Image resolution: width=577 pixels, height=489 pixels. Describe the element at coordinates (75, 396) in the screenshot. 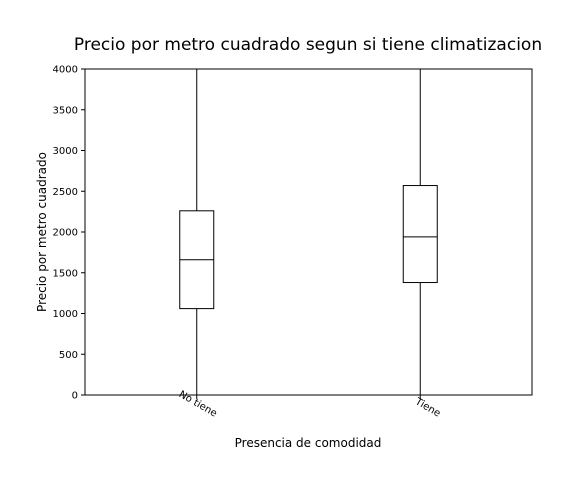

I see `y-tick-label: 0` at that location.